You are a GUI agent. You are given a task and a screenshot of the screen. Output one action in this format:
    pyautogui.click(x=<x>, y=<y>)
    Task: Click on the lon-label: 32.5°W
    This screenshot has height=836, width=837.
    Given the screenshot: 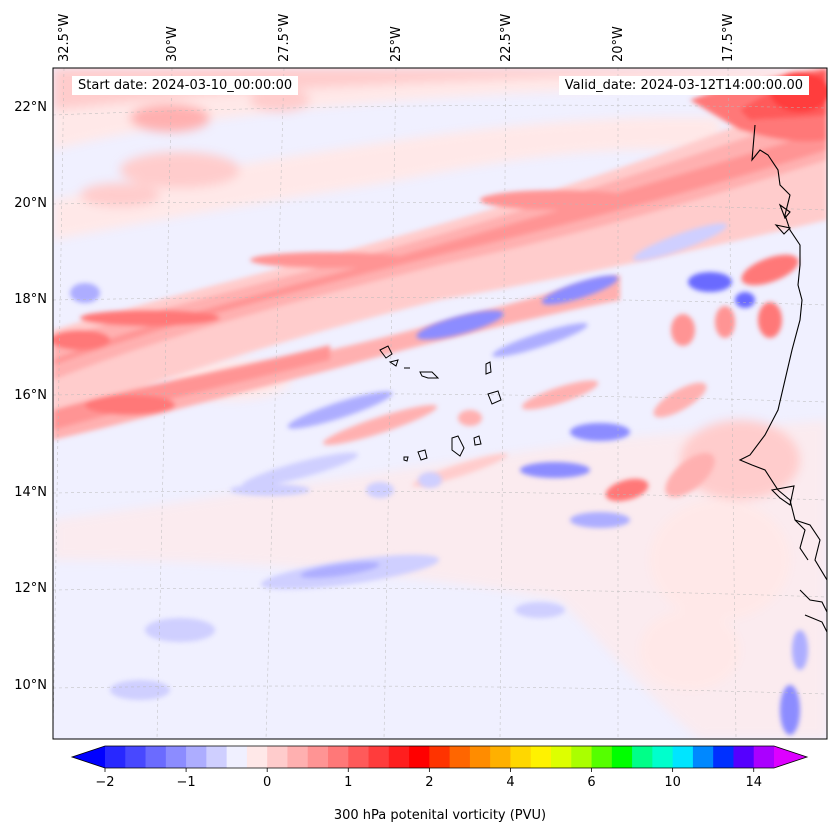 What is the action you would take?
    pyautogui.click(x=64, y=38)
    